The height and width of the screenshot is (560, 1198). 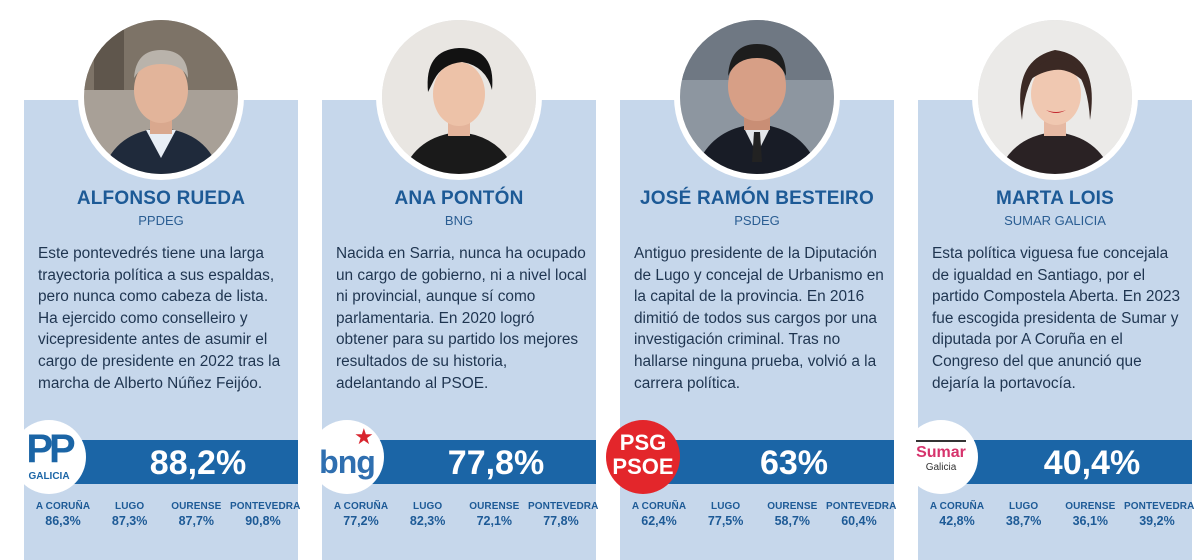 I want to click on candidate-name: JOSÉ RAMÓN BESTEIRO, so click(x=757, y=198).